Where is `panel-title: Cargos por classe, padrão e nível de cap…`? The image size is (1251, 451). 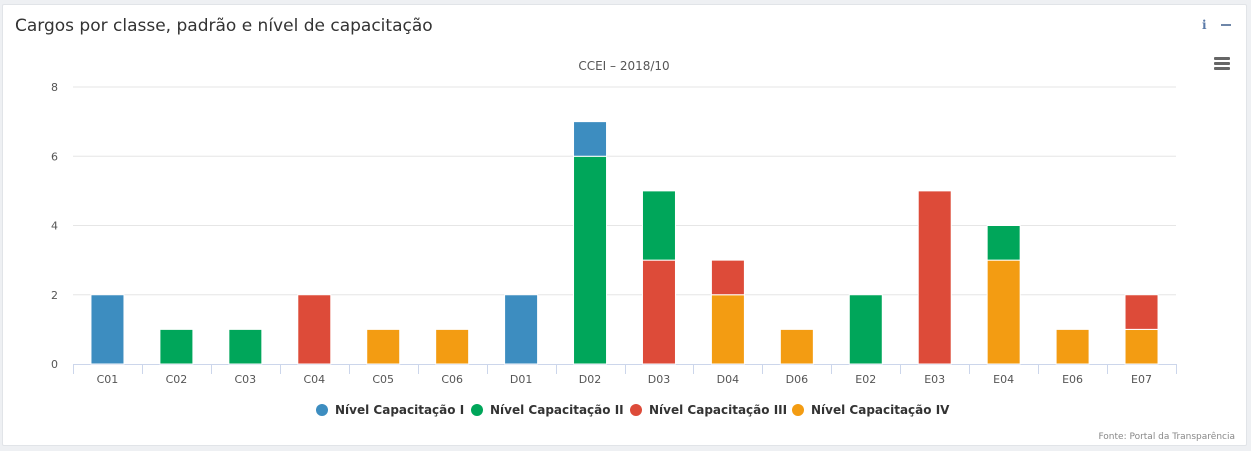 panel-title: Cargos por classe, padrão e nível de cap… is located at coordinates (224, 26).